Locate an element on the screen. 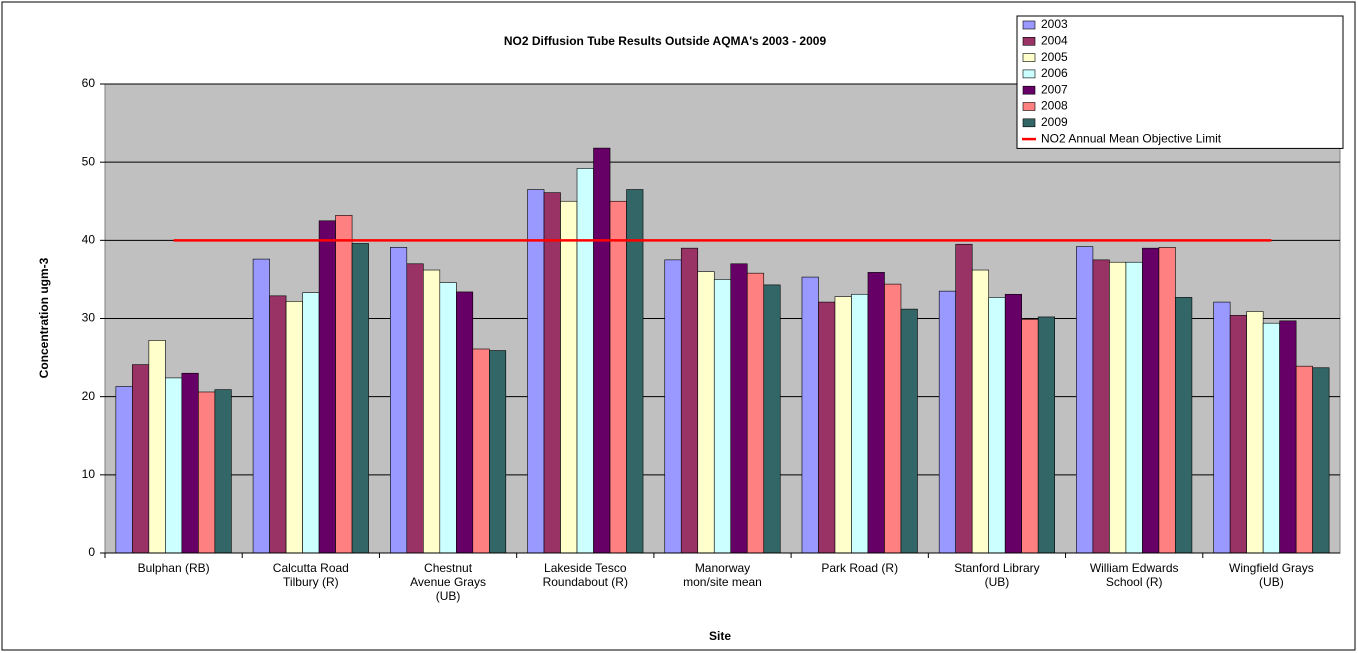 The width and height of the screenshot is (1358, 653). legend-label: 2003 is located at coordinates (1054, 24).